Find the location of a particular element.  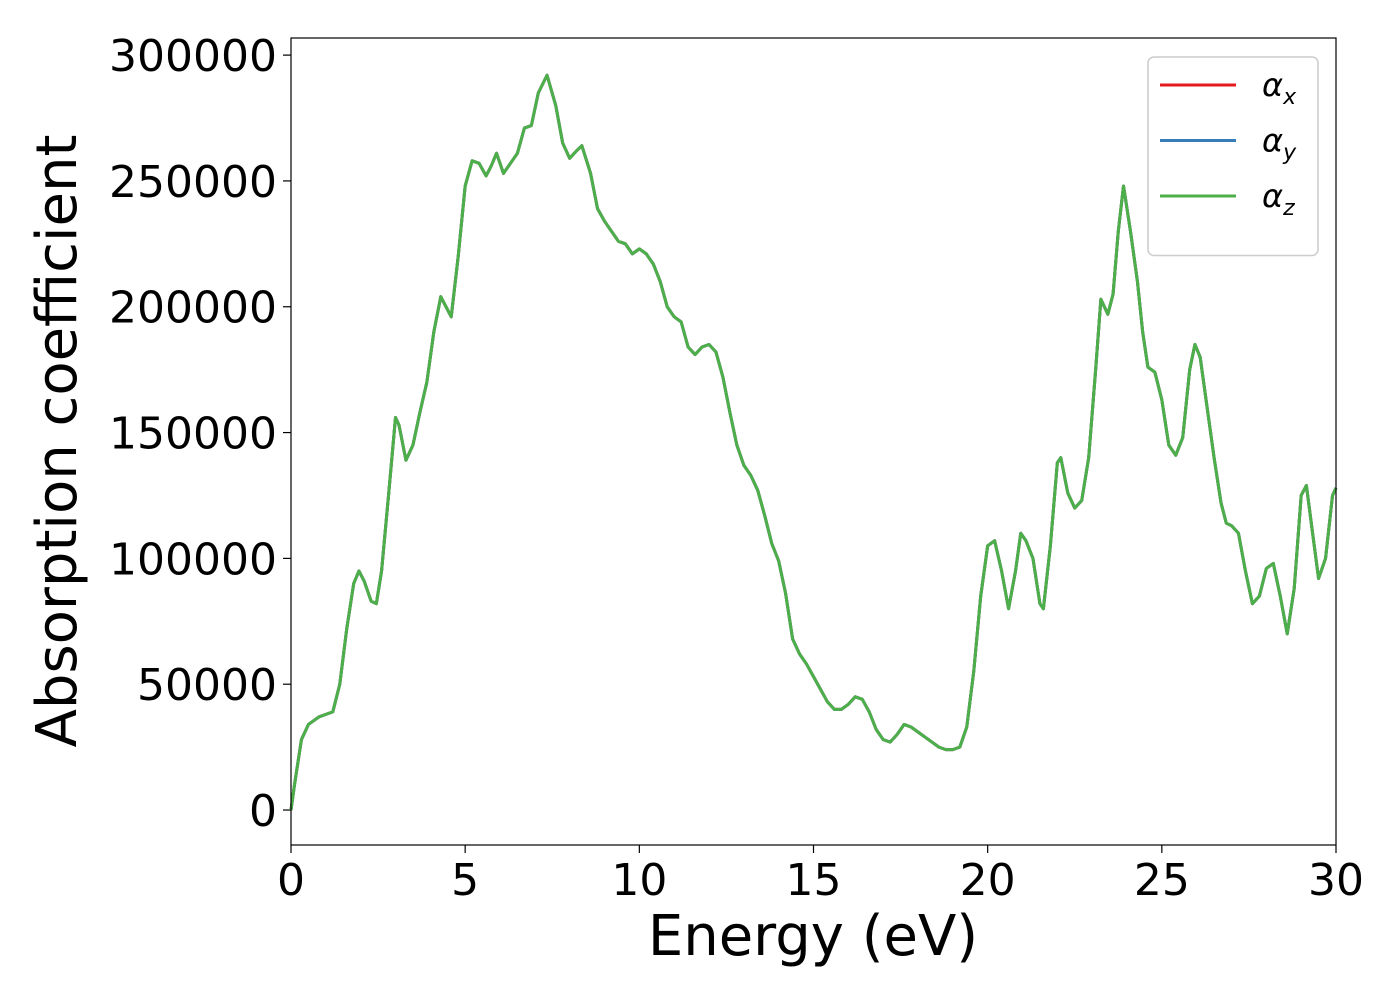

y-tick-label: 200000 is located at coordinates (193, 308).